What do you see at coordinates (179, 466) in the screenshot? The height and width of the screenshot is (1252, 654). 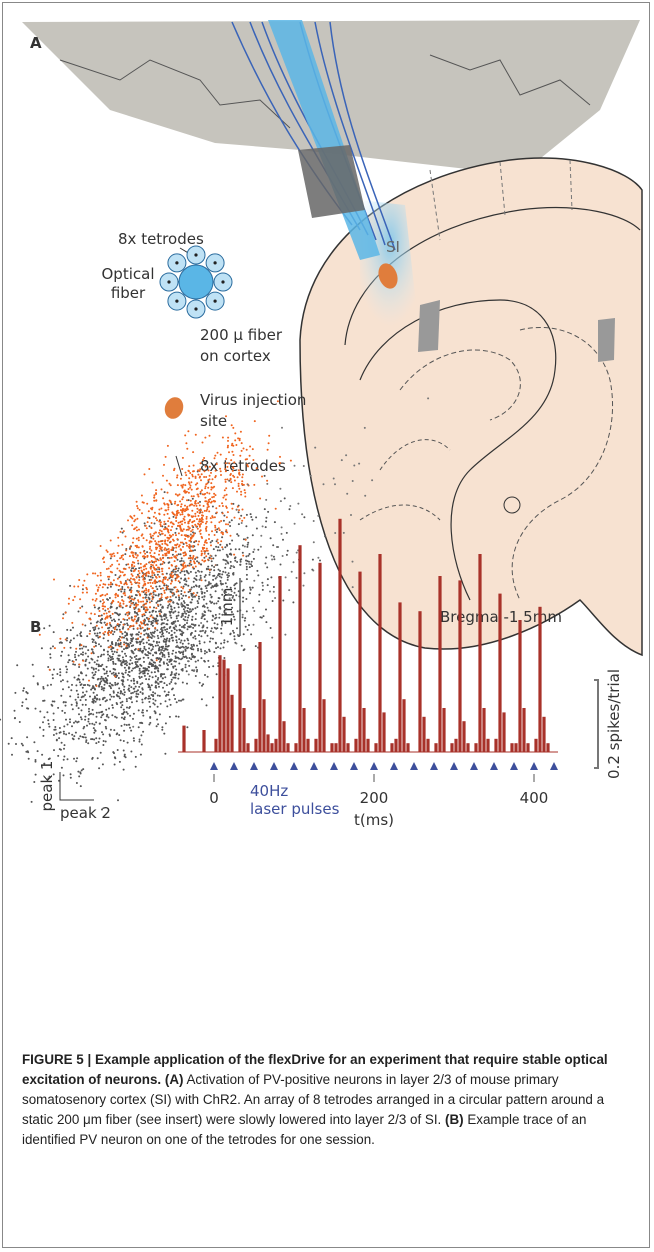 I see `legend-icon` at bounding box center [179, 466].